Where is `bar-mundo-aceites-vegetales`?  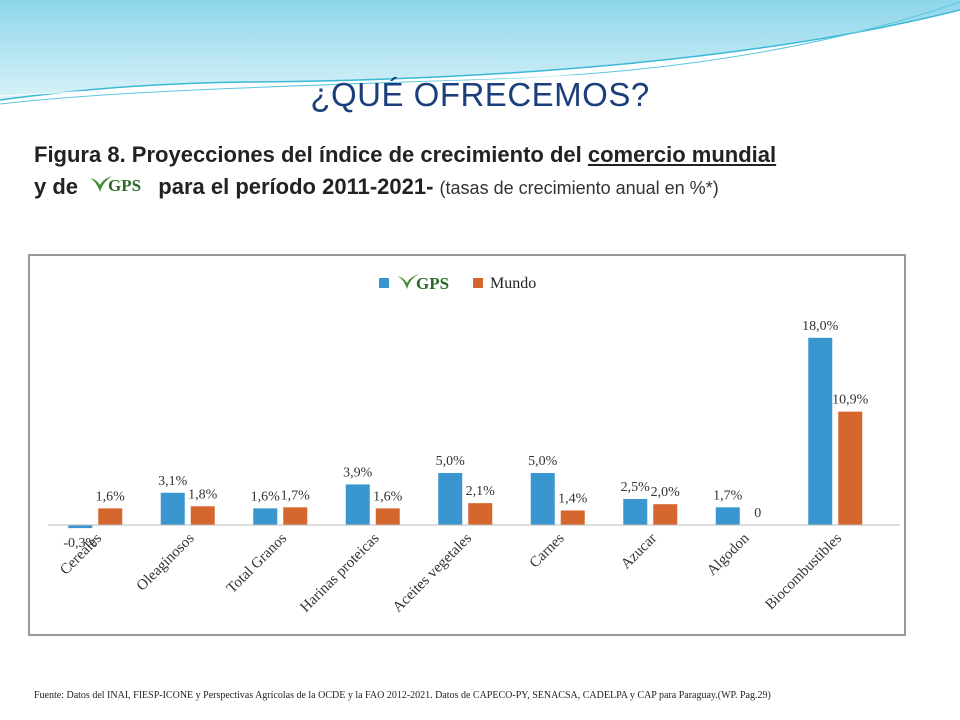 bar-mundo-aceites-vegetales is located at coordinates (480, 514).